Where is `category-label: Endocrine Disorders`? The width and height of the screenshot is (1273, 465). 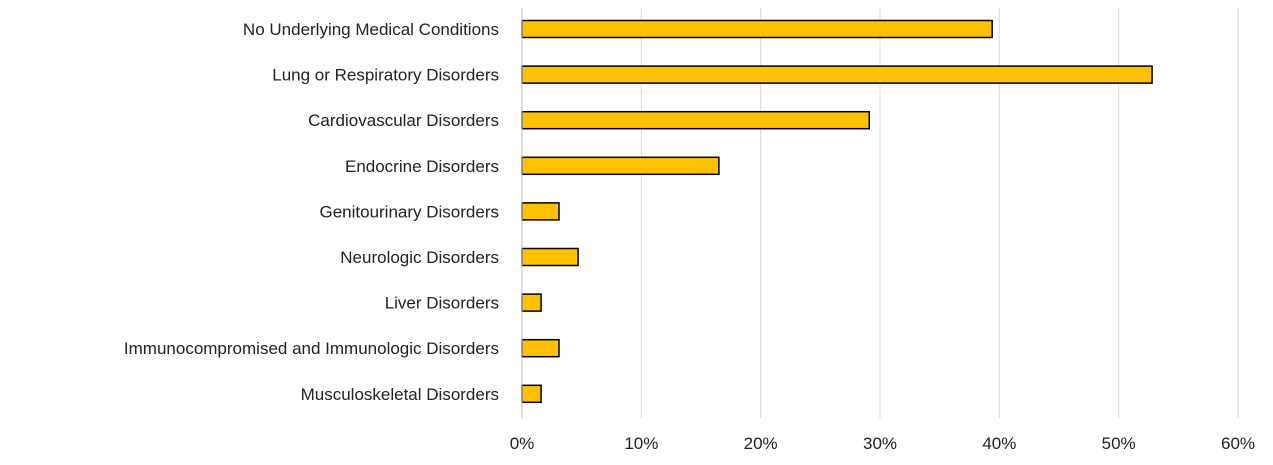
category-label: Endocrine Disorders is located at coordinates (422, 166).